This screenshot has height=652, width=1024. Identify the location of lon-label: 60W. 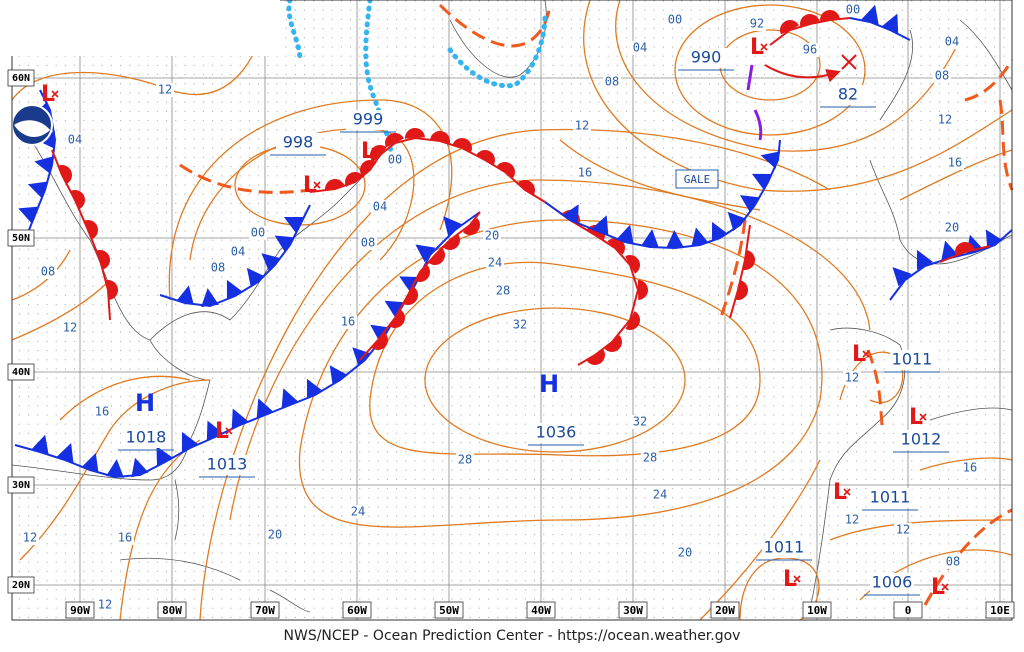
(357, 610).